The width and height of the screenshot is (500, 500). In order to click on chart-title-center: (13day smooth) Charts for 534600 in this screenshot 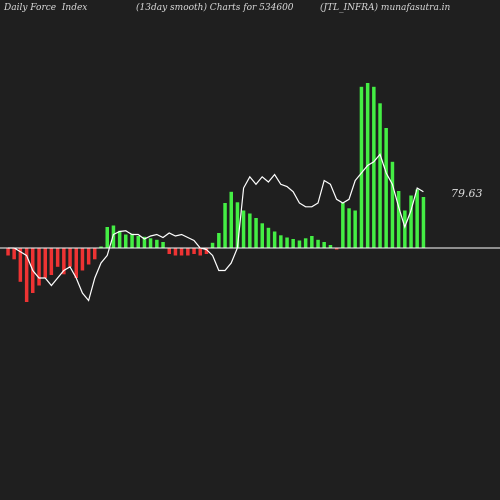, I will do `click(215, 8)`.